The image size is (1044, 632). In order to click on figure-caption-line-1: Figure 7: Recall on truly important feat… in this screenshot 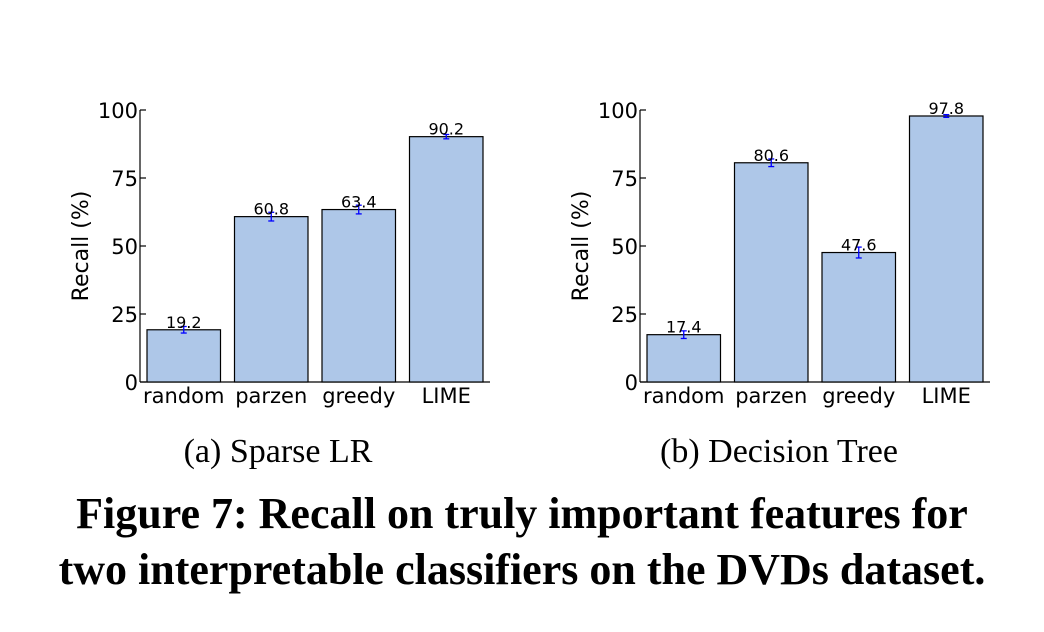, I will do `click(522, 513)`.